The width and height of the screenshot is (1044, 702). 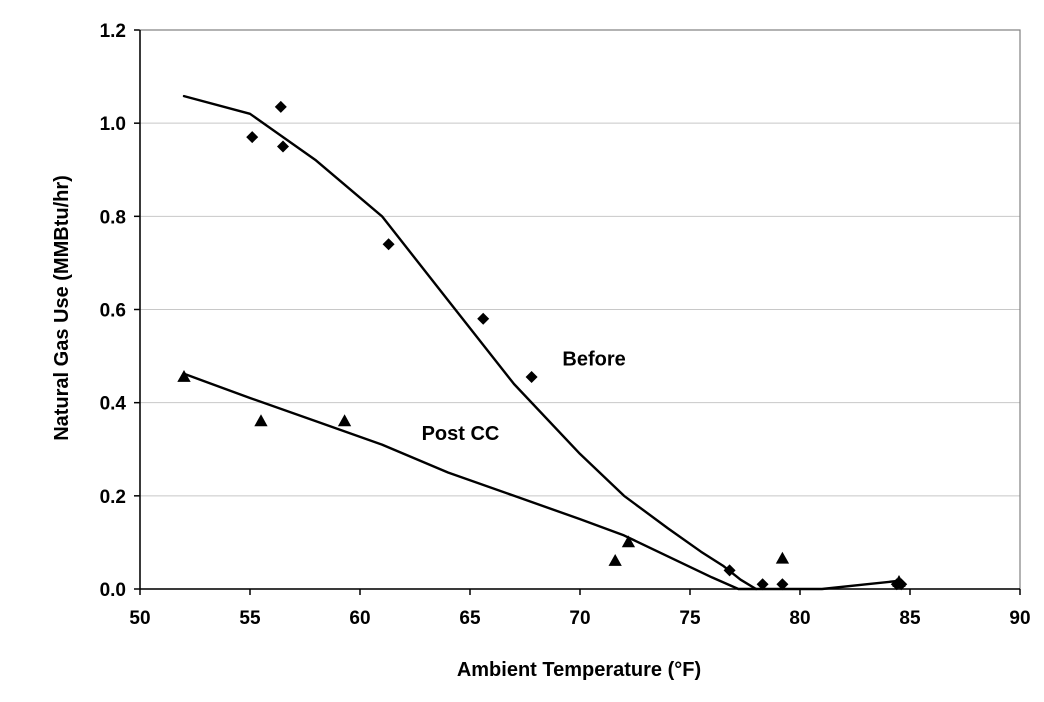 What do you see at coordinates (113, 124) in the screenshot?
I see `y-tick-label-5: 1.0` at bounding box center [113, 124].